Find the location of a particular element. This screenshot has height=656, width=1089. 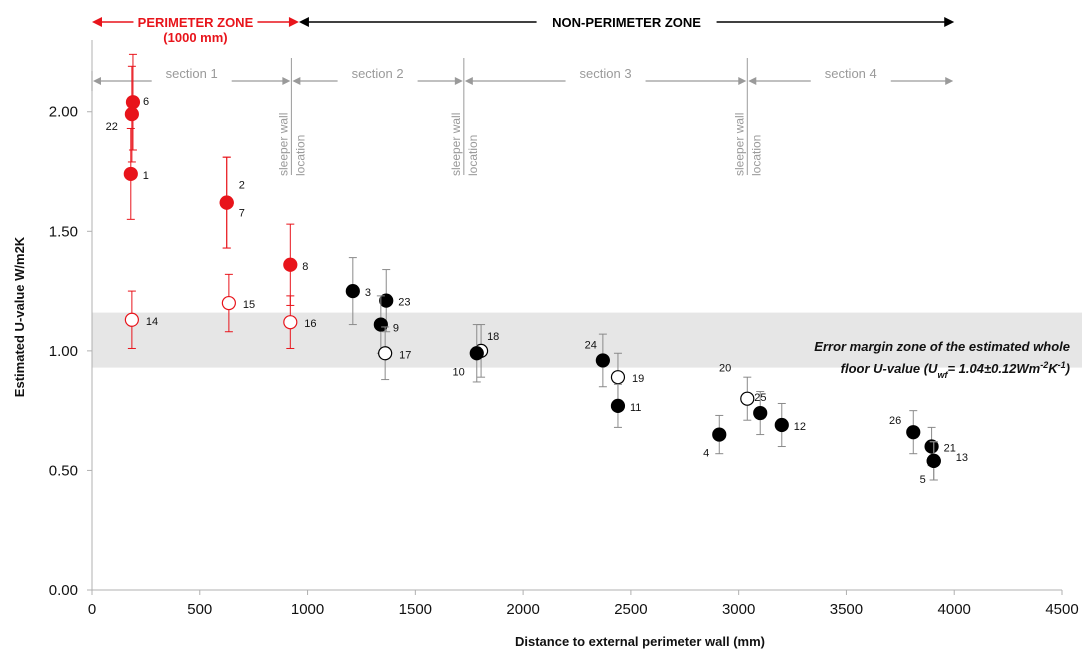

annotation-sup-1: -2 is located at coordinates (1044, 365).